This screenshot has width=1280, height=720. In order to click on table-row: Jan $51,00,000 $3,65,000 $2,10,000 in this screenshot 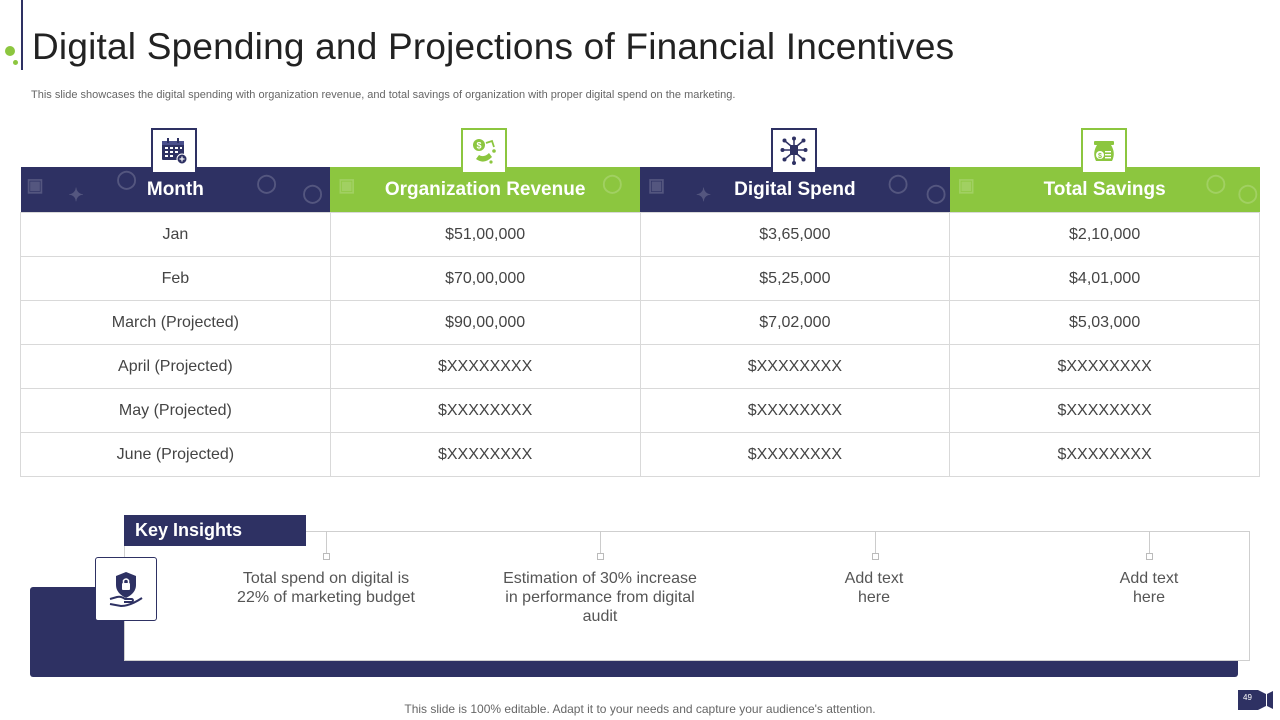, I will do `click(640, 234)`.